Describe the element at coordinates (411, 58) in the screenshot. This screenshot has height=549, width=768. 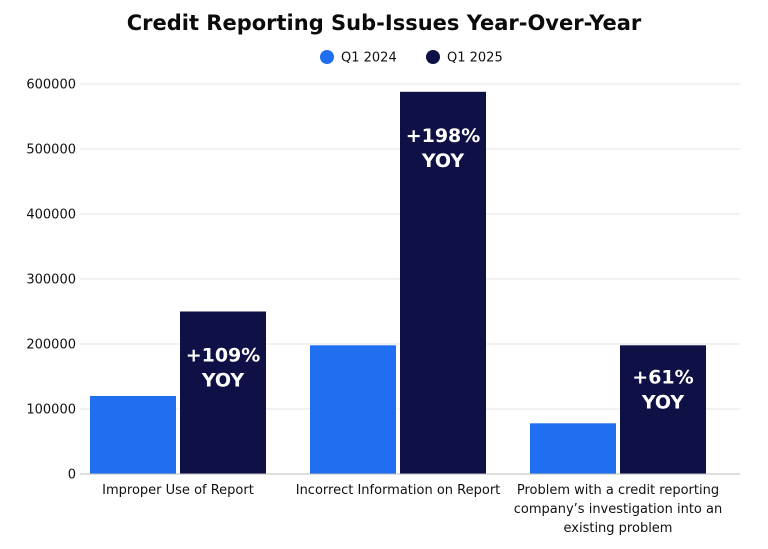
I see `legend: Q1 2024 Q1 2025` at that location.